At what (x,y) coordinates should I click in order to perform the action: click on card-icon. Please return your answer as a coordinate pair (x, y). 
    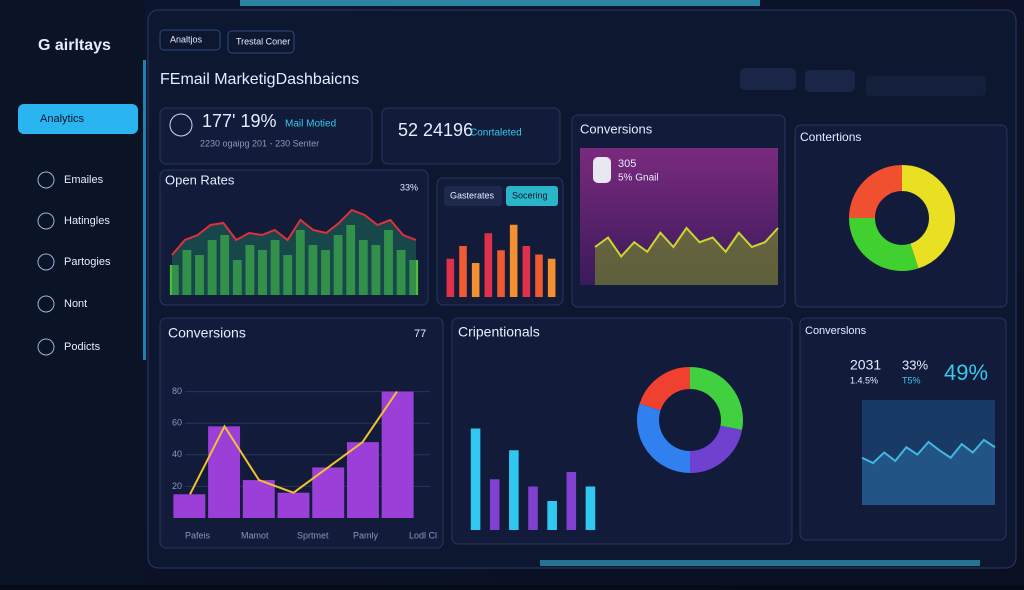
    Looking at the image, I should click on (181, 125).